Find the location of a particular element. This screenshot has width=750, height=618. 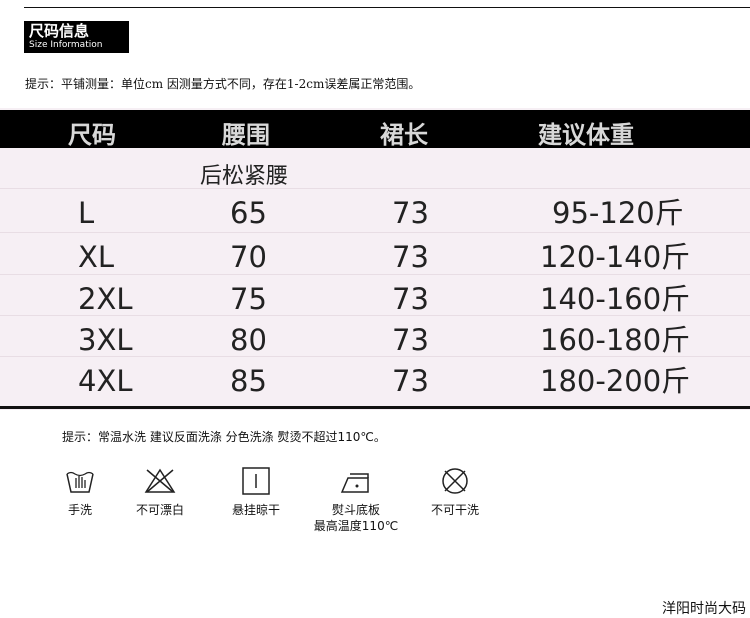

care-hand-wash: 手洗 is located at coordinates (80, 492).